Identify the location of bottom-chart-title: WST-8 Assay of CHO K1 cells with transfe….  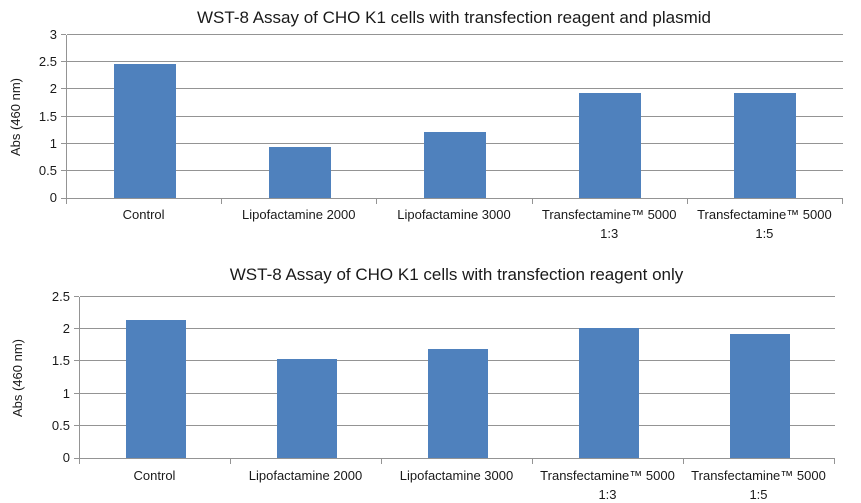
(456, 274).